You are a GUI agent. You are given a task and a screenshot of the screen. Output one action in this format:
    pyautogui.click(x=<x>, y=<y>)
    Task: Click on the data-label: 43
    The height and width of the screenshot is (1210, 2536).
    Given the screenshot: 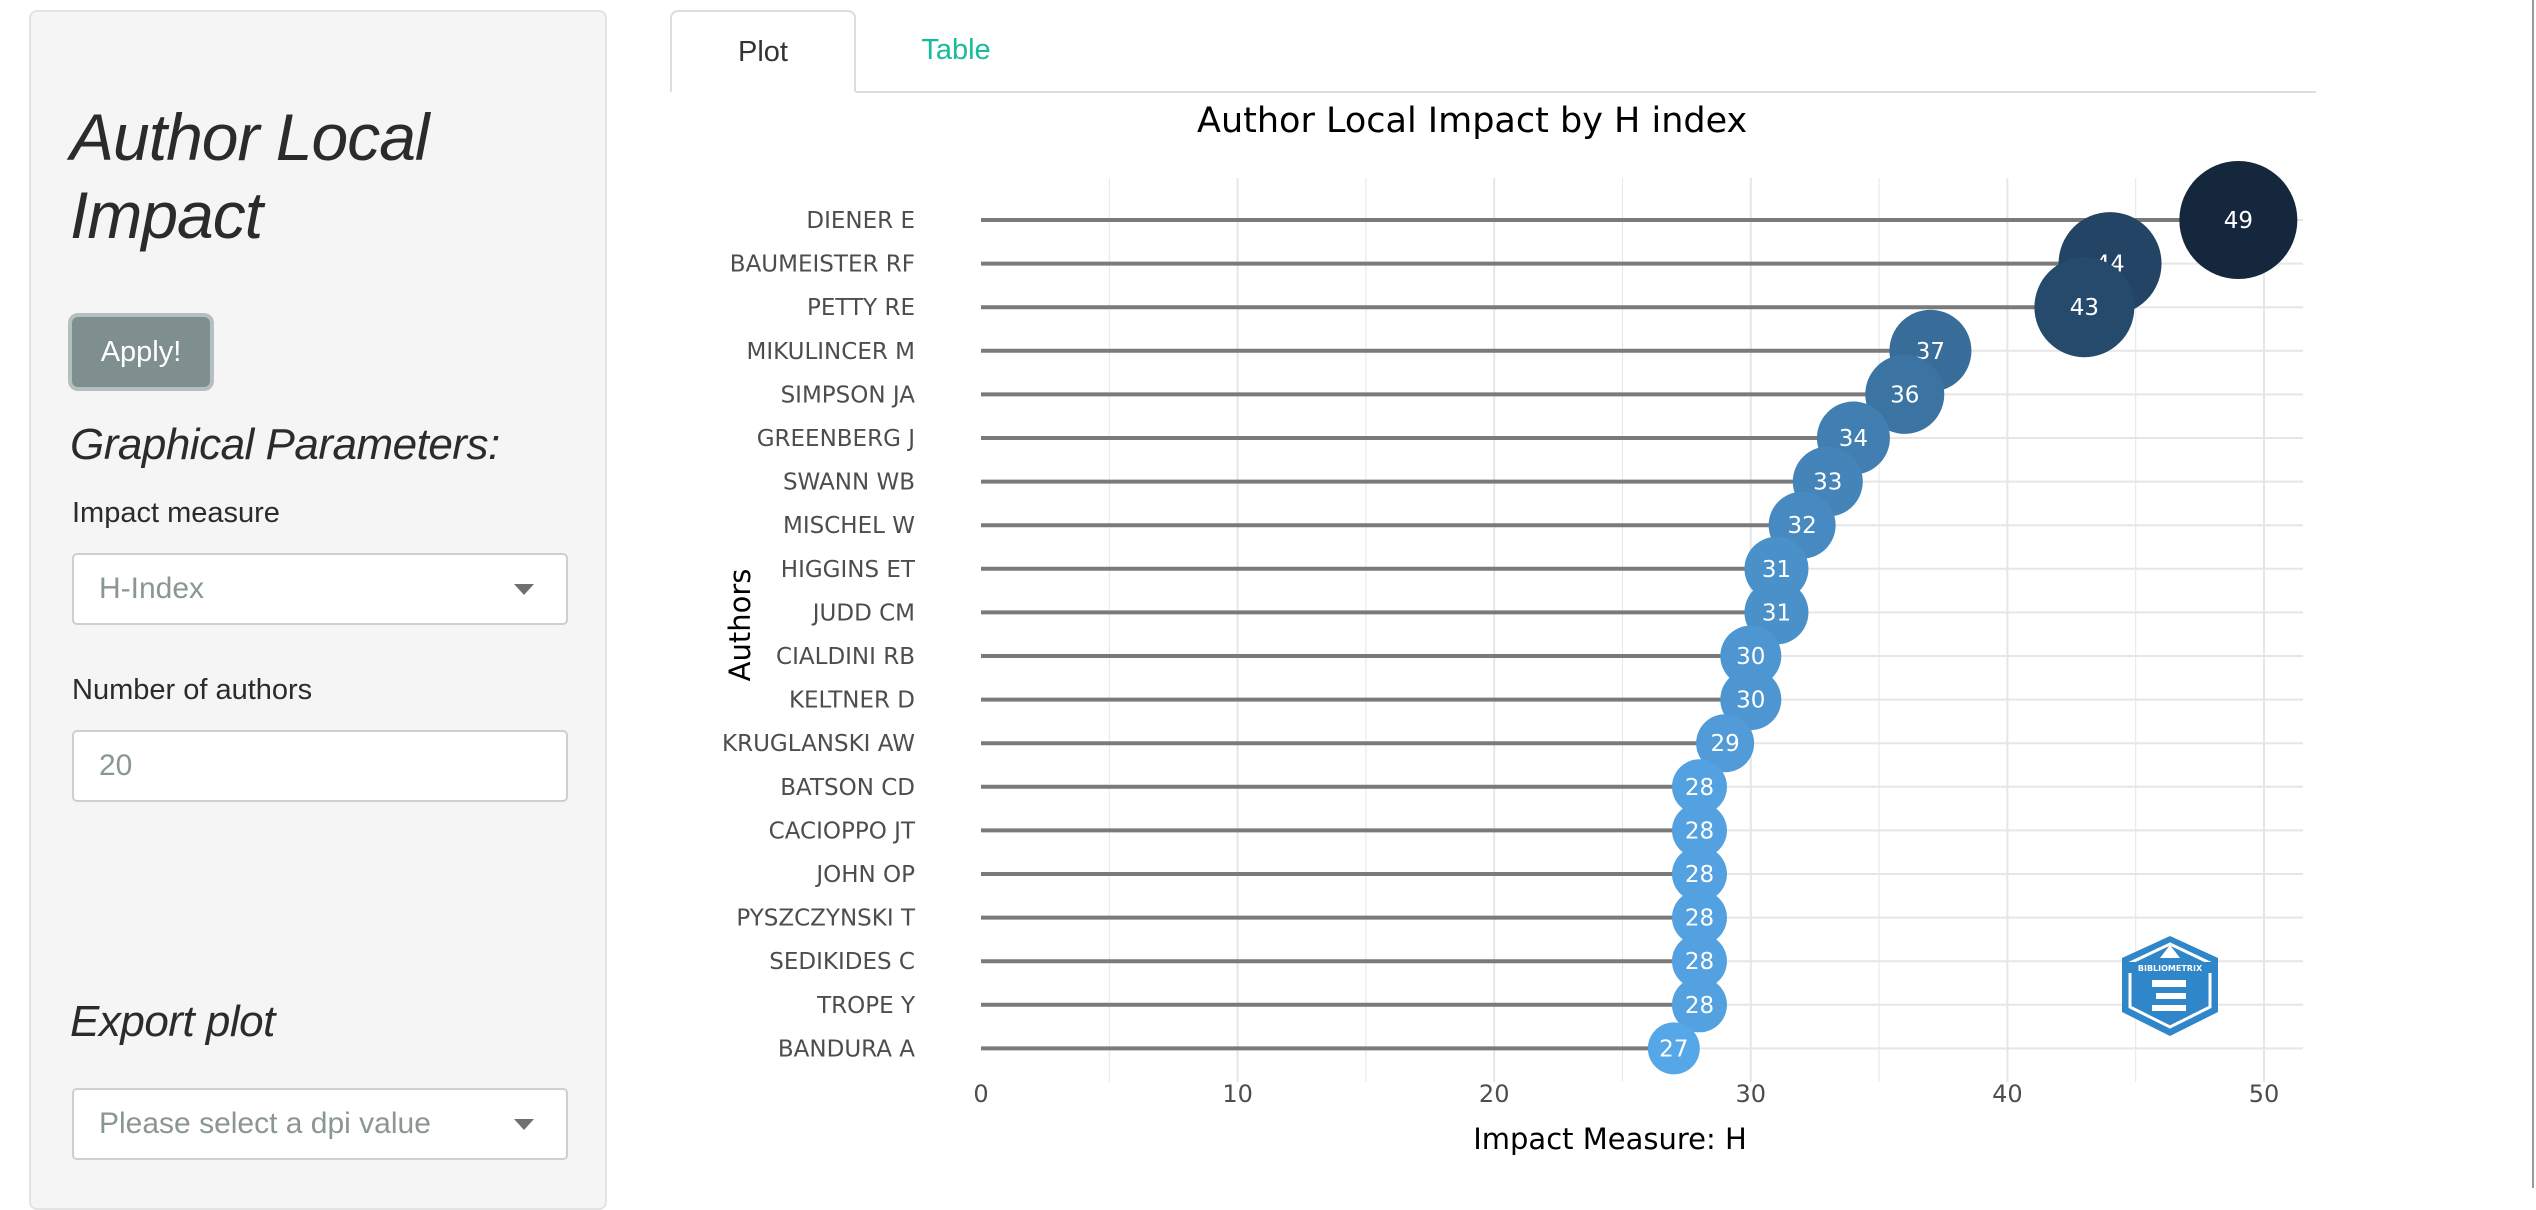 What is the action you would take?
    pyautogui.click(x=2084, y=308)
    